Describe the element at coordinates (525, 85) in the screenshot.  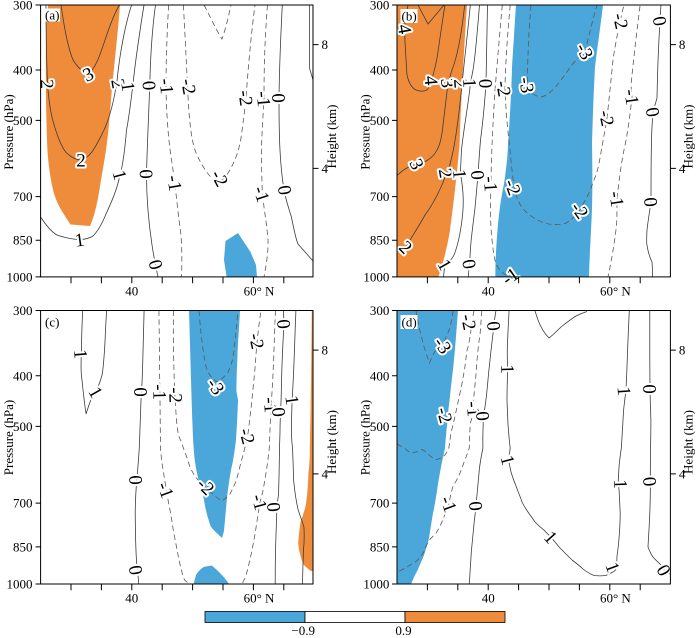
I see `svg-text: -3` at that location.